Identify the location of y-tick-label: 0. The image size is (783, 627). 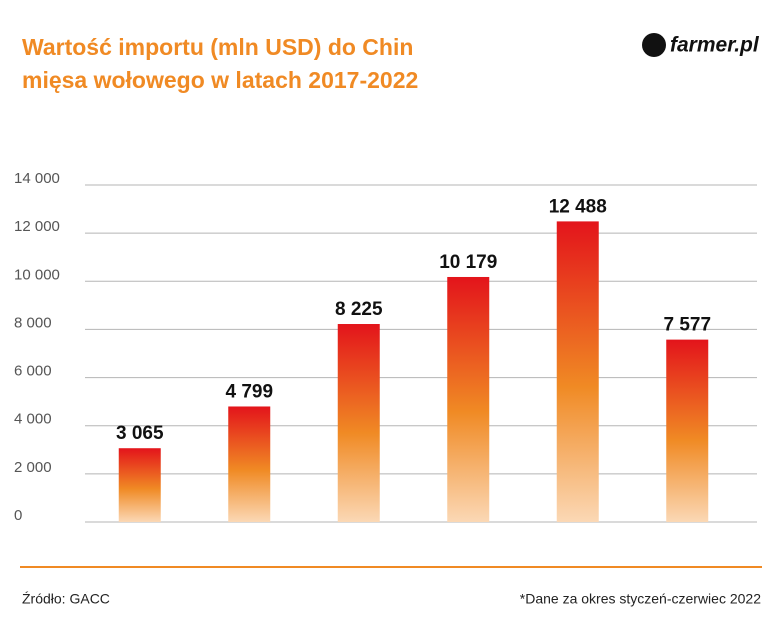
(18, 515).